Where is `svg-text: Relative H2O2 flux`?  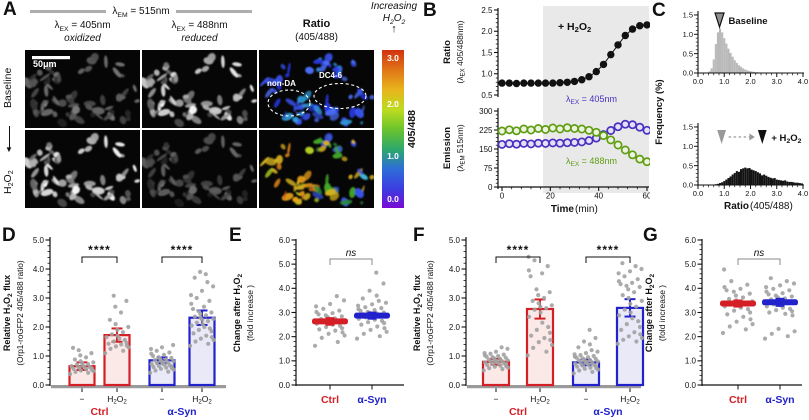
svg-text: Relative H2O2 flux is located at coordinates (418, 313).